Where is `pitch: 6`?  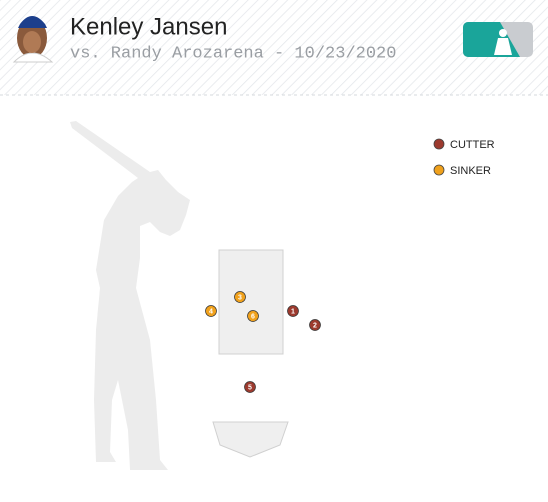
pitch: 6 is located at coordinates (253, 316).